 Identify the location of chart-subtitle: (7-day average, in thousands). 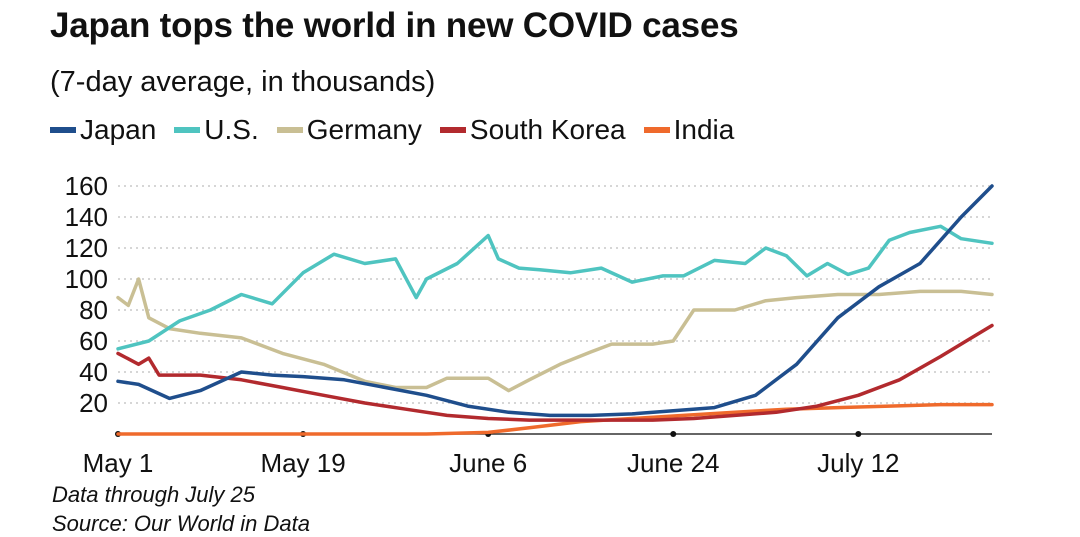
(243, 82).